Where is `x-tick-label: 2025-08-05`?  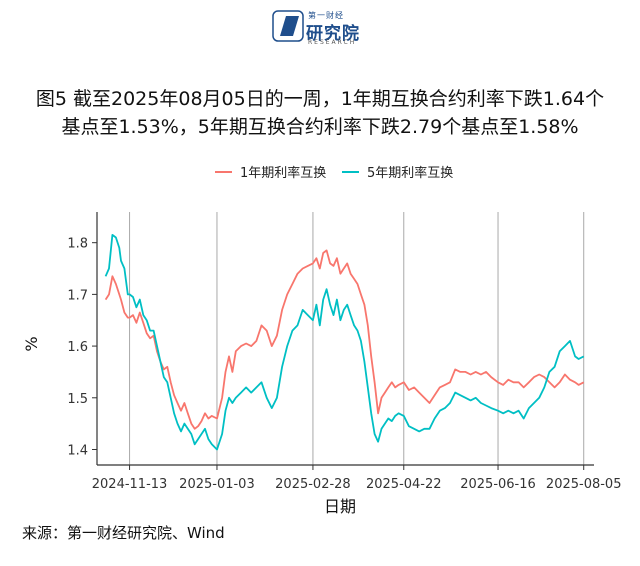 x-tick-label: 2025-08-05 is located at coordinates (584, 484).